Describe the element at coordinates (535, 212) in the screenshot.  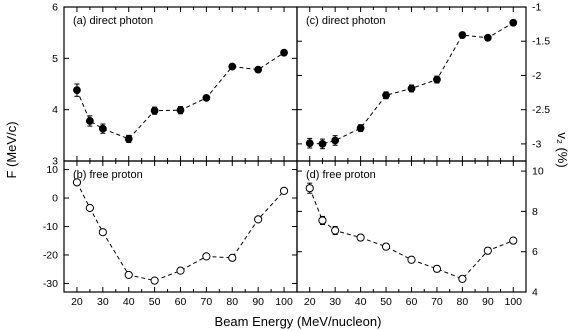
I see `y-tick-label: 8` at that location.